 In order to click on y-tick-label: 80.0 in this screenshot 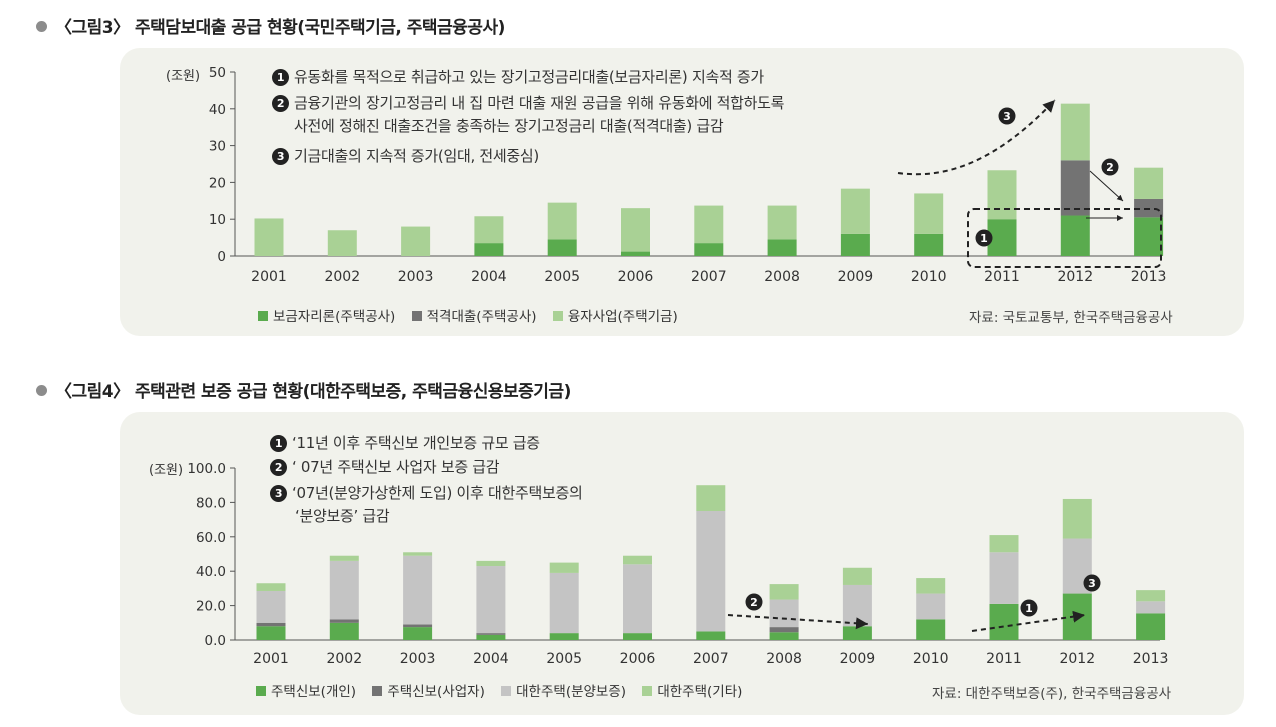, I will do `click(211, 503)`.